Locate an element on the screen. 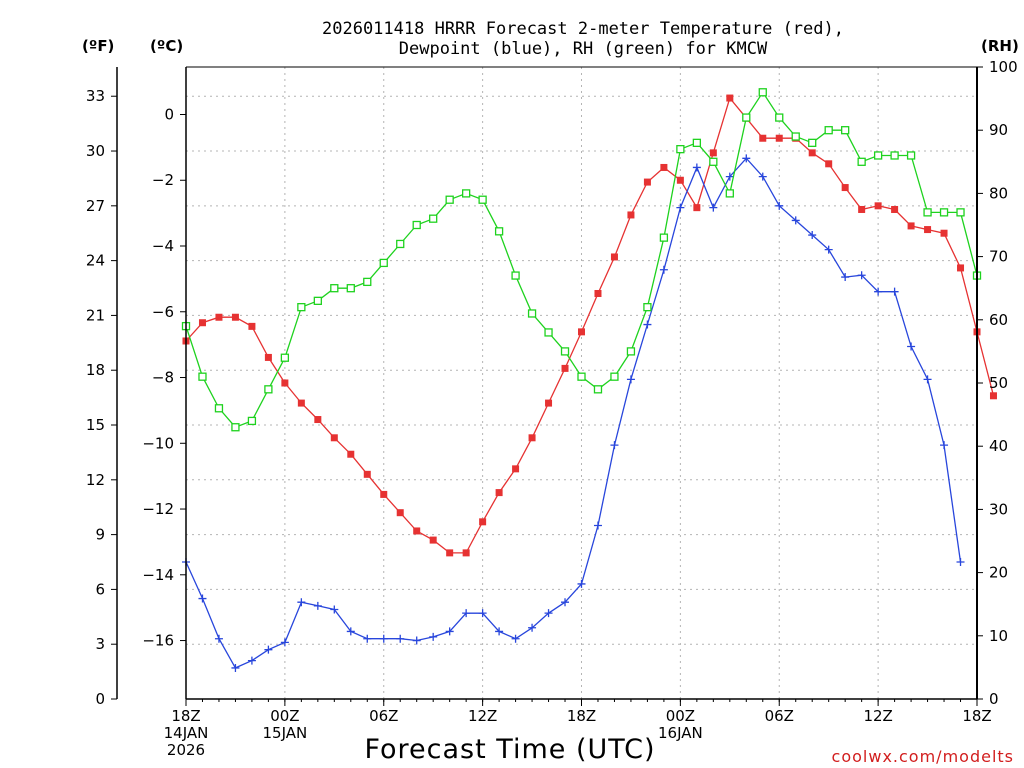 The height and width of the screenshot is (768, 1024). celsius-tick-label: −6 is located at coordinates (163, 312).